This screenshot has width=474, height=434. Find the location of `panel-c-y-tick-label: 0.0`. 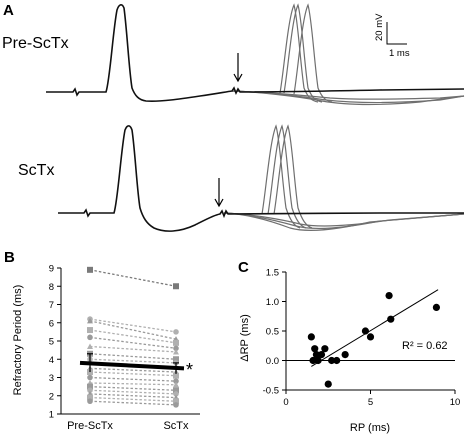

panel-c-y-tick-label: 0.0 is located at coordinates (272, 361).